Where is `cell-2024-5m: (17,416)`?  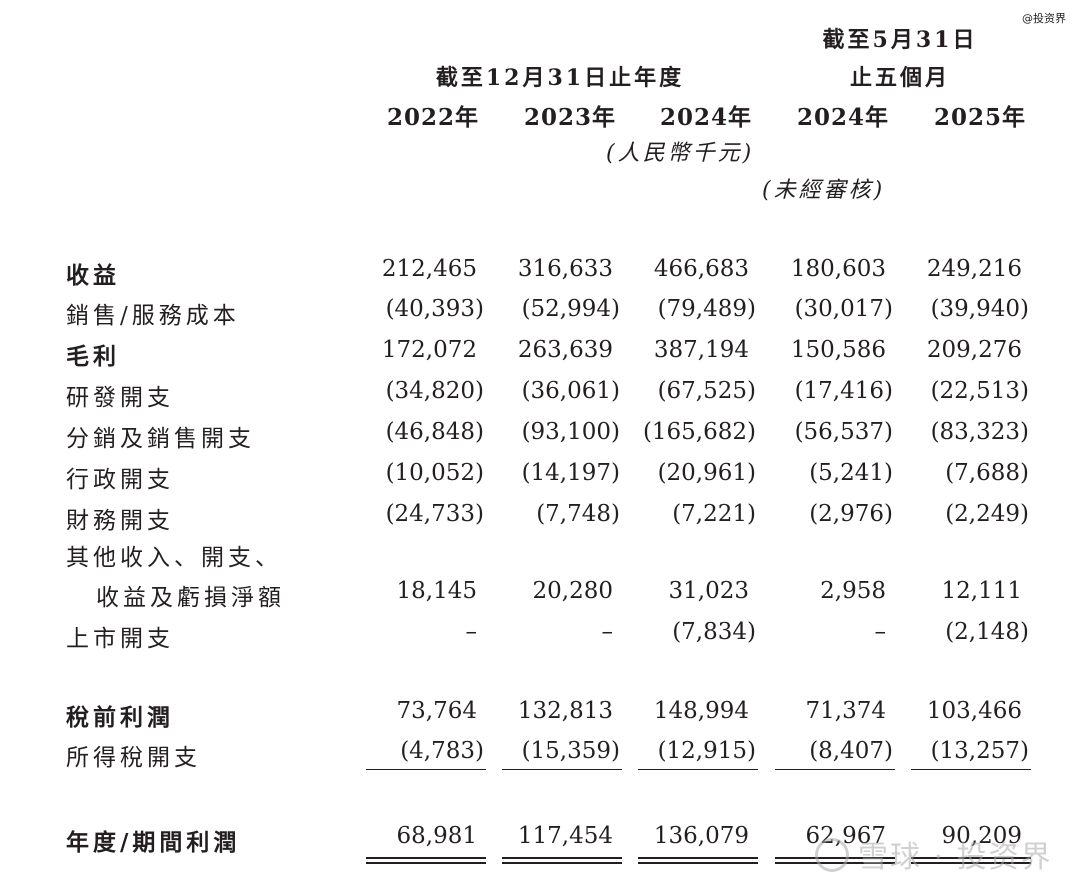
cell-2024-5m: (17,416) is located at coordinates (843, 391).